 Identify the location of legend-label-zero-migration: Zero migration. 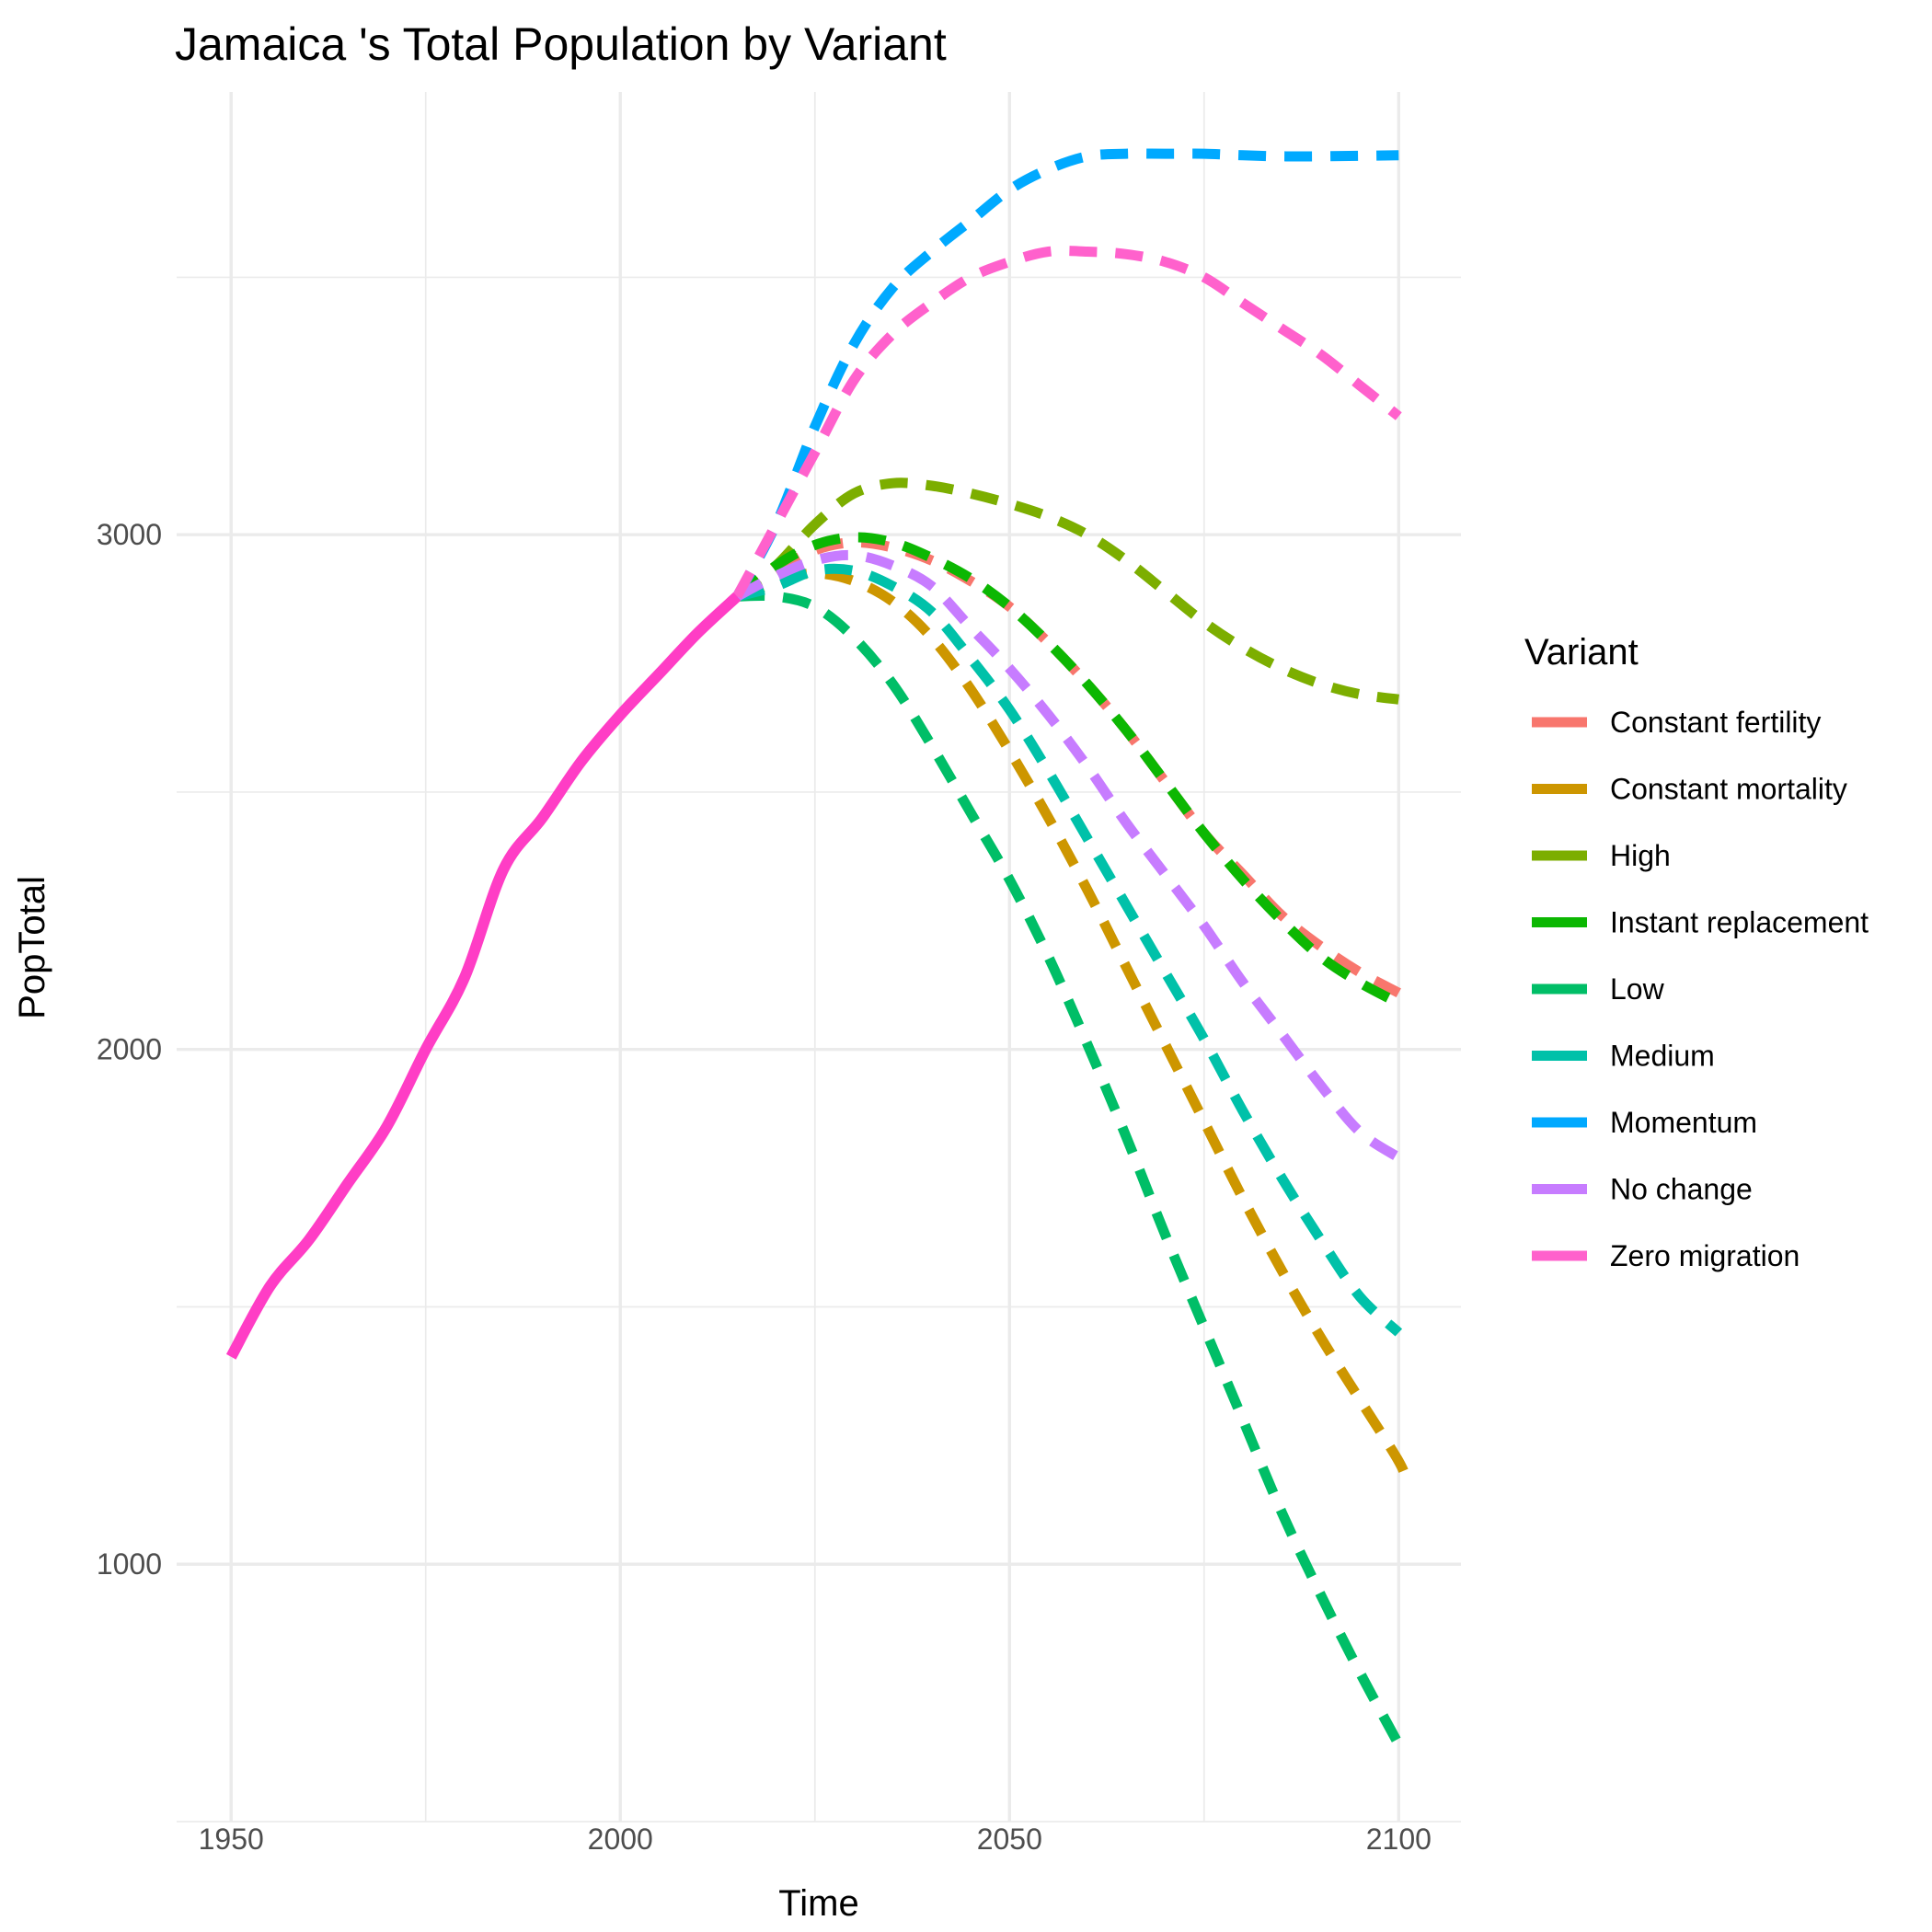
(1705, 1255).